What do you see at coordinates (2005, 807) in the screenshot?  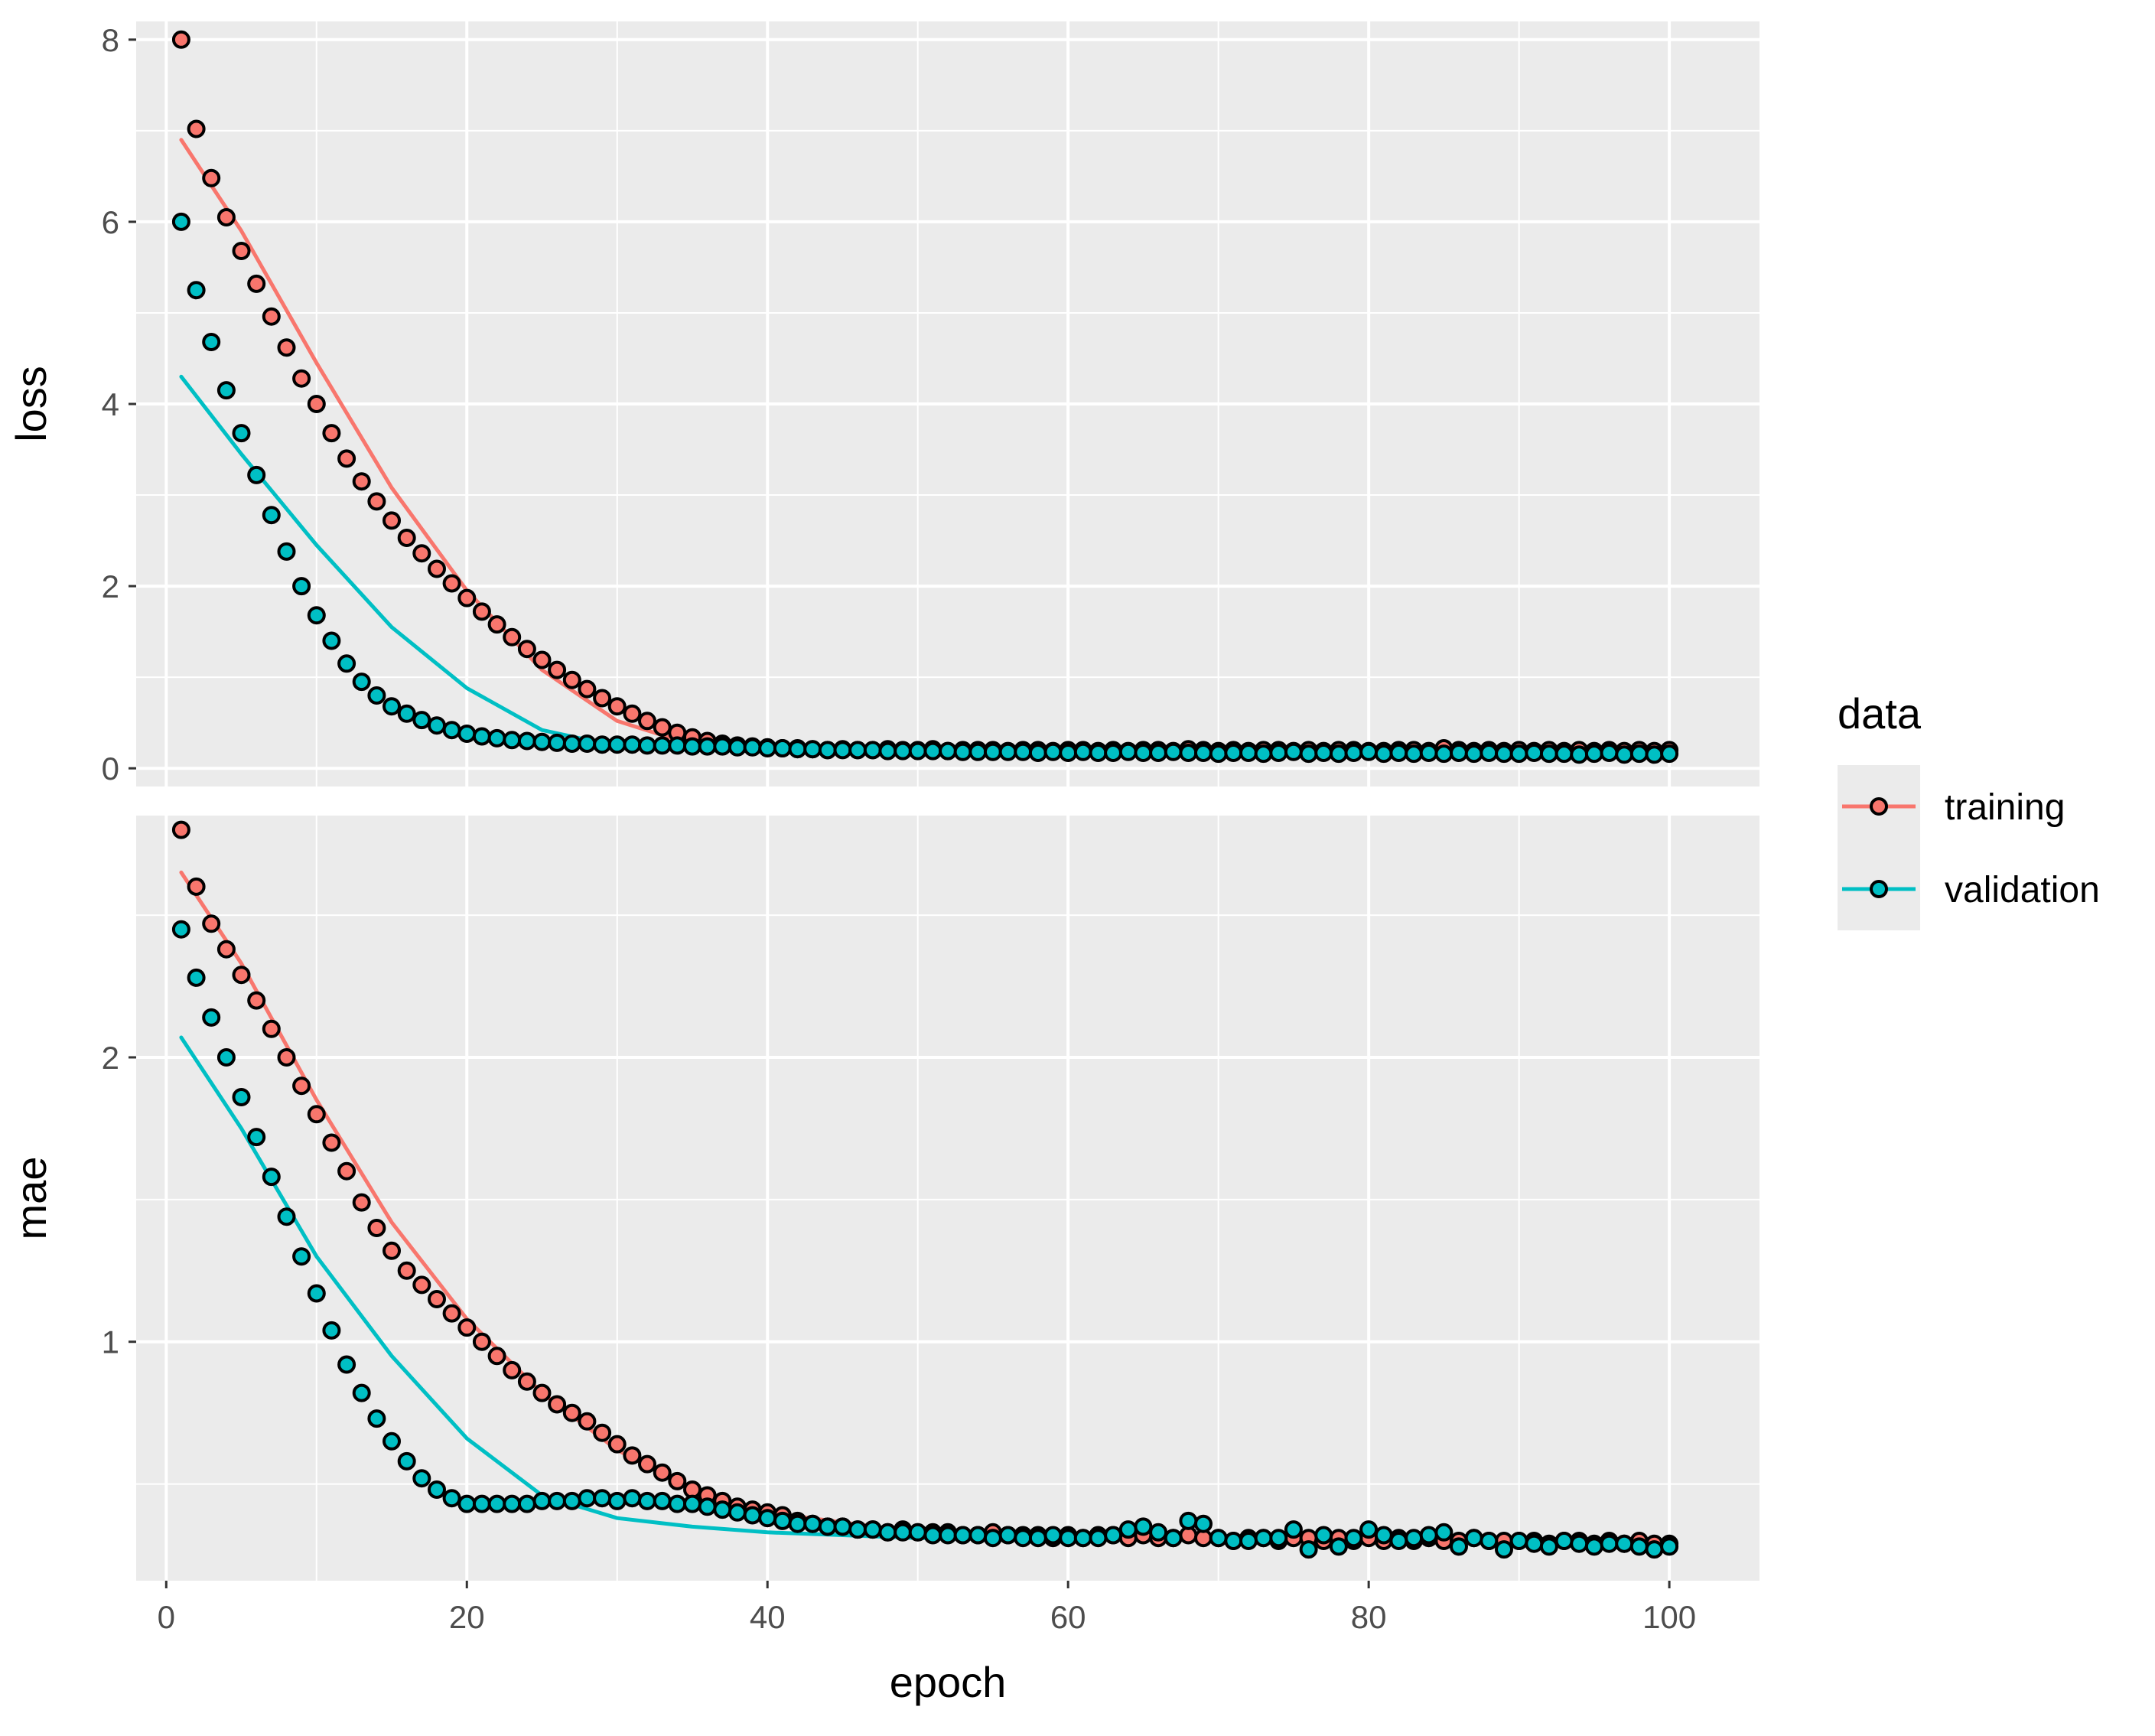 I see `legend-label-training: training` at bounding box center [2005, 807].